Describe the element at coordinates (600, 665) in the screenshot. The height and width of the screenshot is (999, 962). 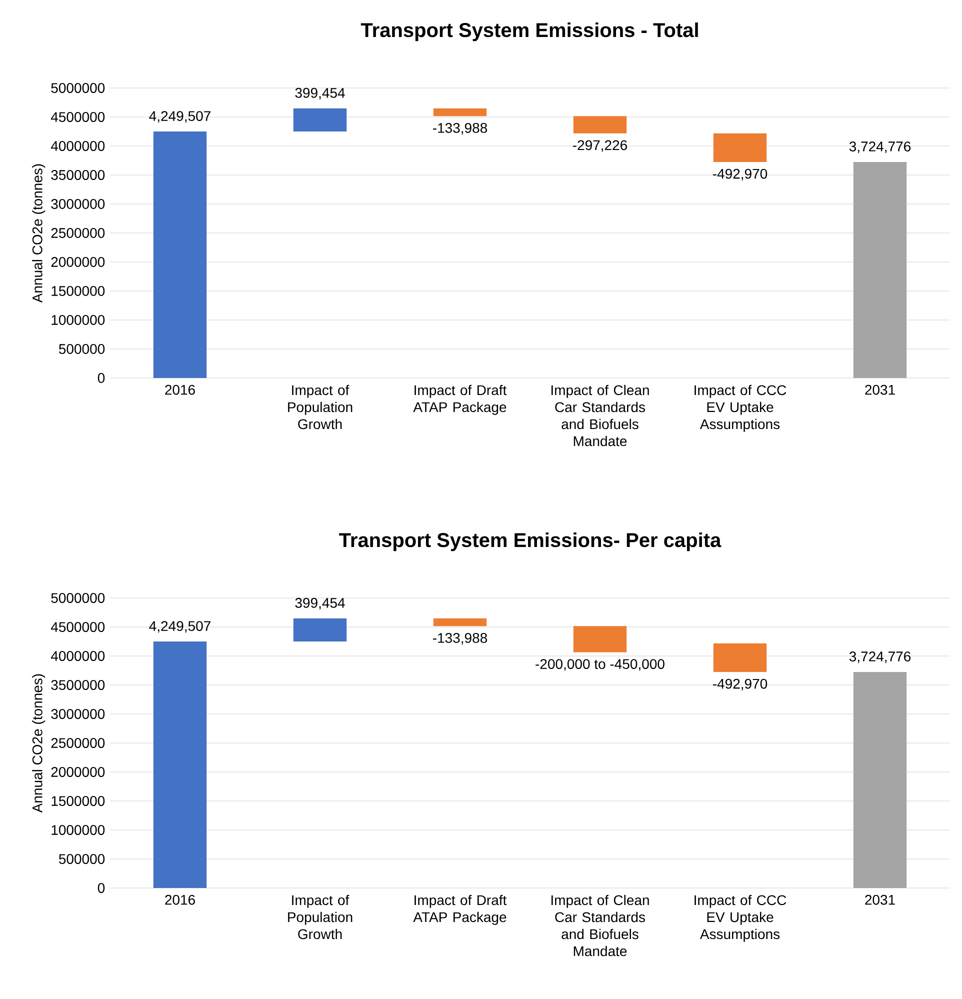
I see `data-label: -200,000 to -450,000` at that location.